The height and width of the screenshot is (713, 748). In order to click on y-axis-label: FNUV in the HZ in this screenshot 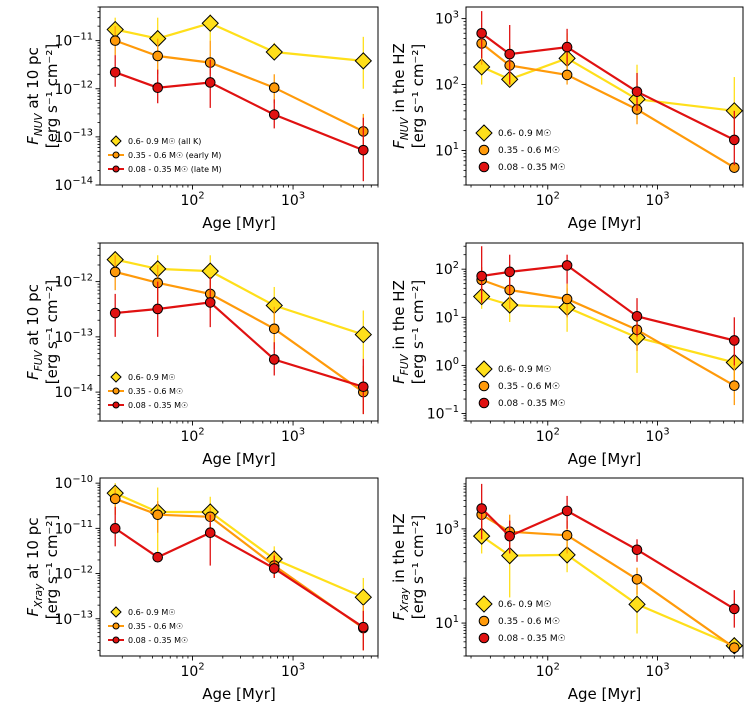, I will do `click(400, 96)`.